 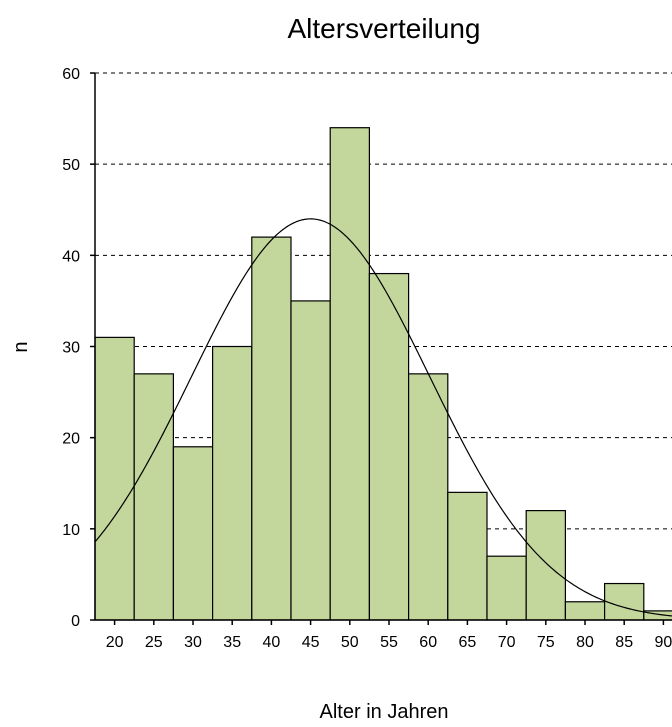 What do you see at coordinates (384, 712) in the screenshot?
I see `x-axis-label: Alter in Jahren` at bounding box center [384, 712].